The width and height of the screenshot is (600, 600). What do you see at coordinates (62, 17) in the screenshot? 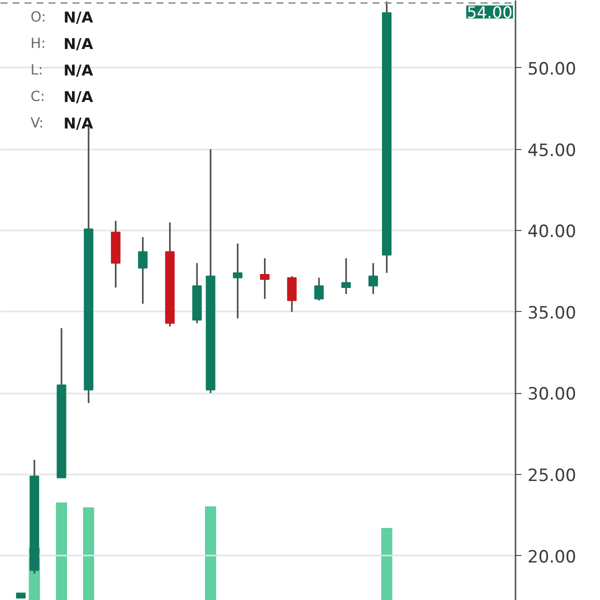
I see `text: O: N/A` at bounding box center [62, 17].